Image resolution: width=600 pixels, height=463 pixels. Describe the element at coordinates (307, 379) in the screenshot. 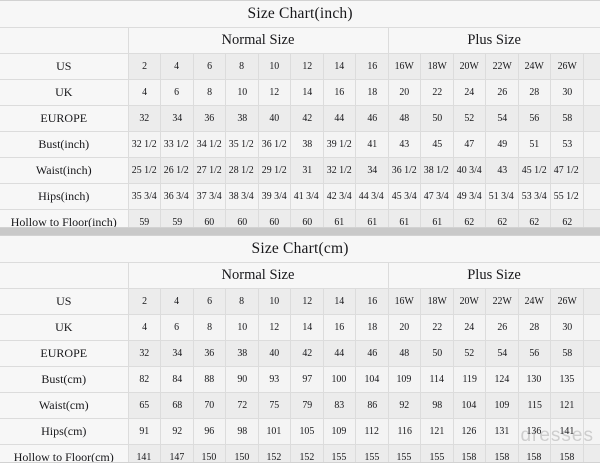

I see `cell: 97` at that location.